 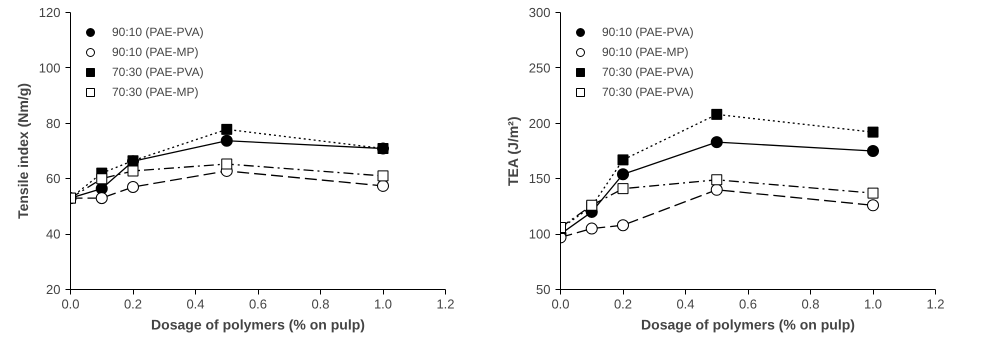 What do you see at coordinates (155, 92) in the screenshot?
I see `legend-label: 70:30 (PAE-MP)` at bounding box center [155, 92].